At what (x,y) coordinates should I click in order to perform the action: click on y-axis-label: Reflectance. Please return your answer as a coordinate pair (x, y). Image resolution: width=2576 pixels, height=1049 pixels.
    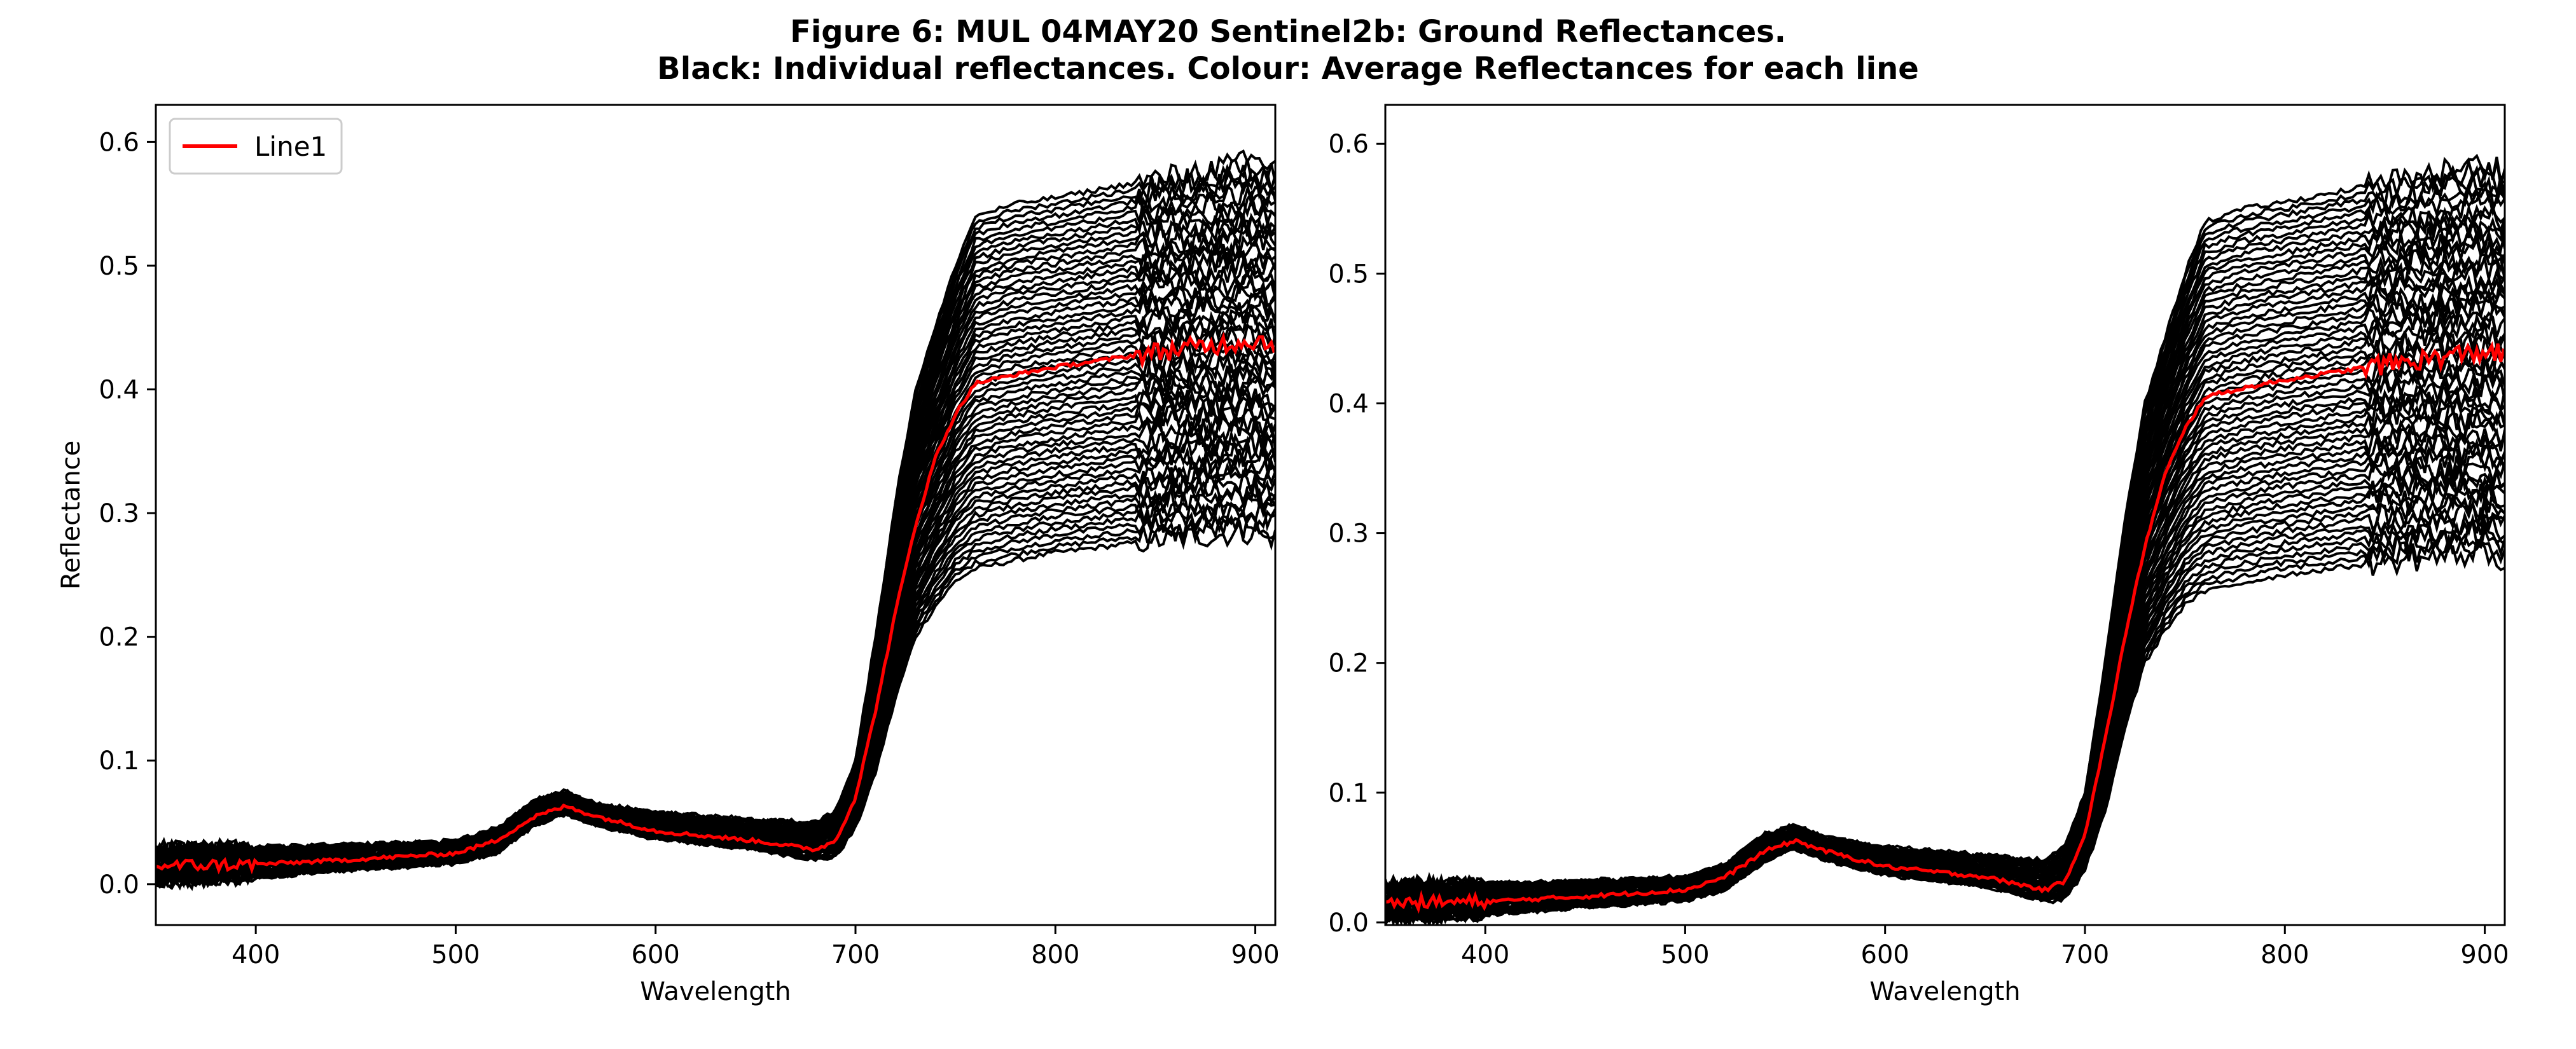
    Looking at the image, I should click on (71, 515).